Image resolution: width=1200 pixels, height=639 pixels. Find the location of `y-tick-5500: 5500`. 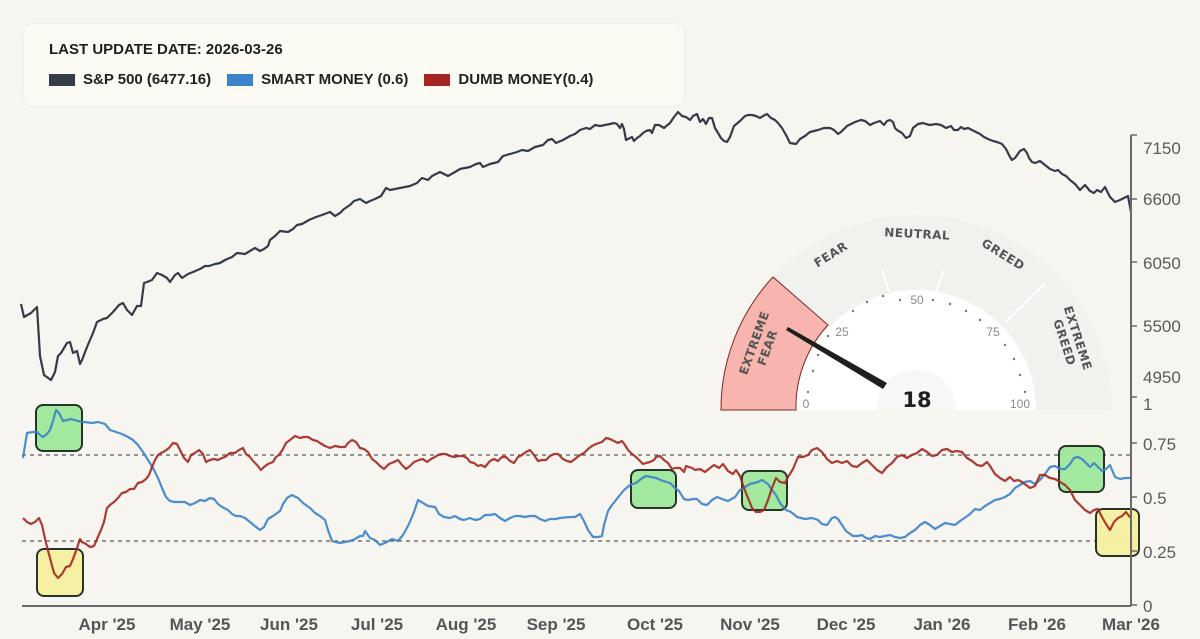

y-tick-5500: 5500 is located at coordinates (1162, 326).